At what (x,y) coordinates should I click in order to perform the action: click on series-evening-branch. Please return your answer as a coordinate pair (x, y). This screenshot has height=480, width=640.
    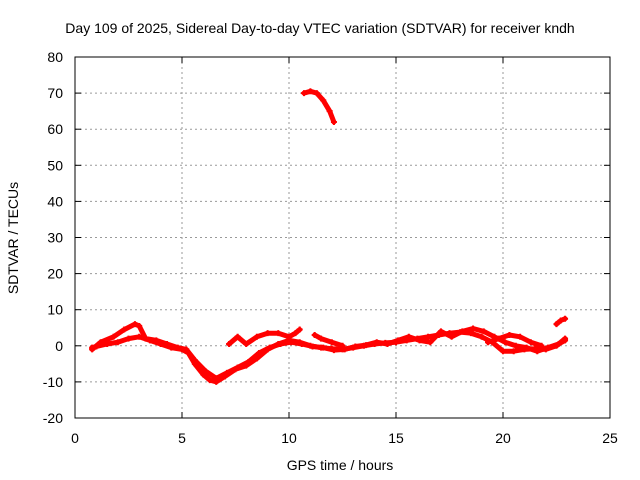
    Looking at the image, I should click on (515, 340).